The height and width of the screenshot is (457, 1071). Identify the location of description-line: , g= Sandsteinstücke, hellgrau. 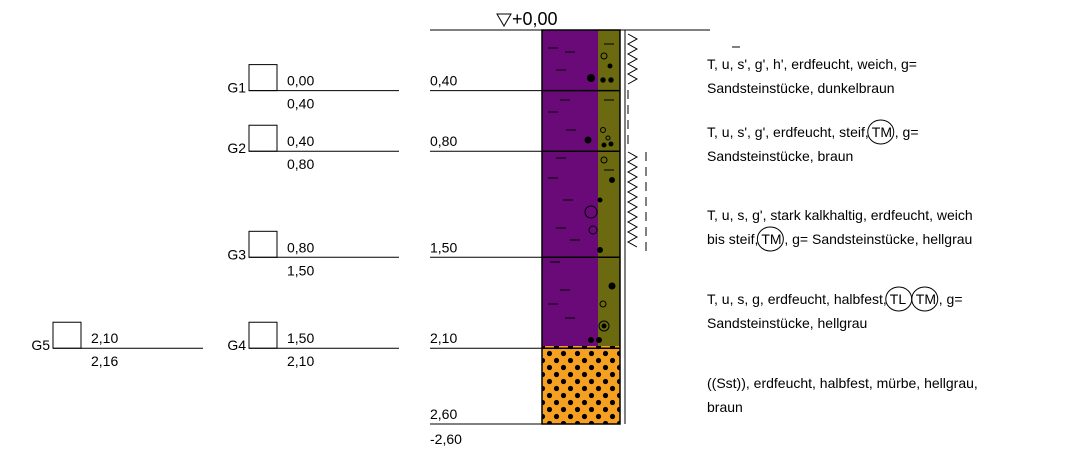
(878, 239).